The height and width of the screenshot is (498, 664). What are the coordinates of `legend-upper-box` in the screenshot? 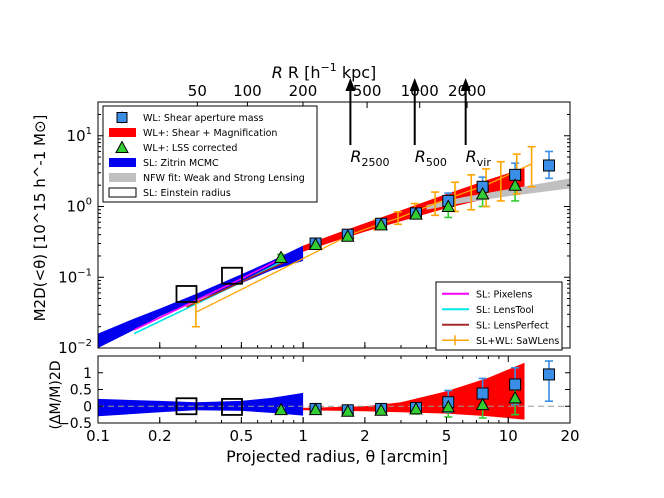 It's located at (210, 154).